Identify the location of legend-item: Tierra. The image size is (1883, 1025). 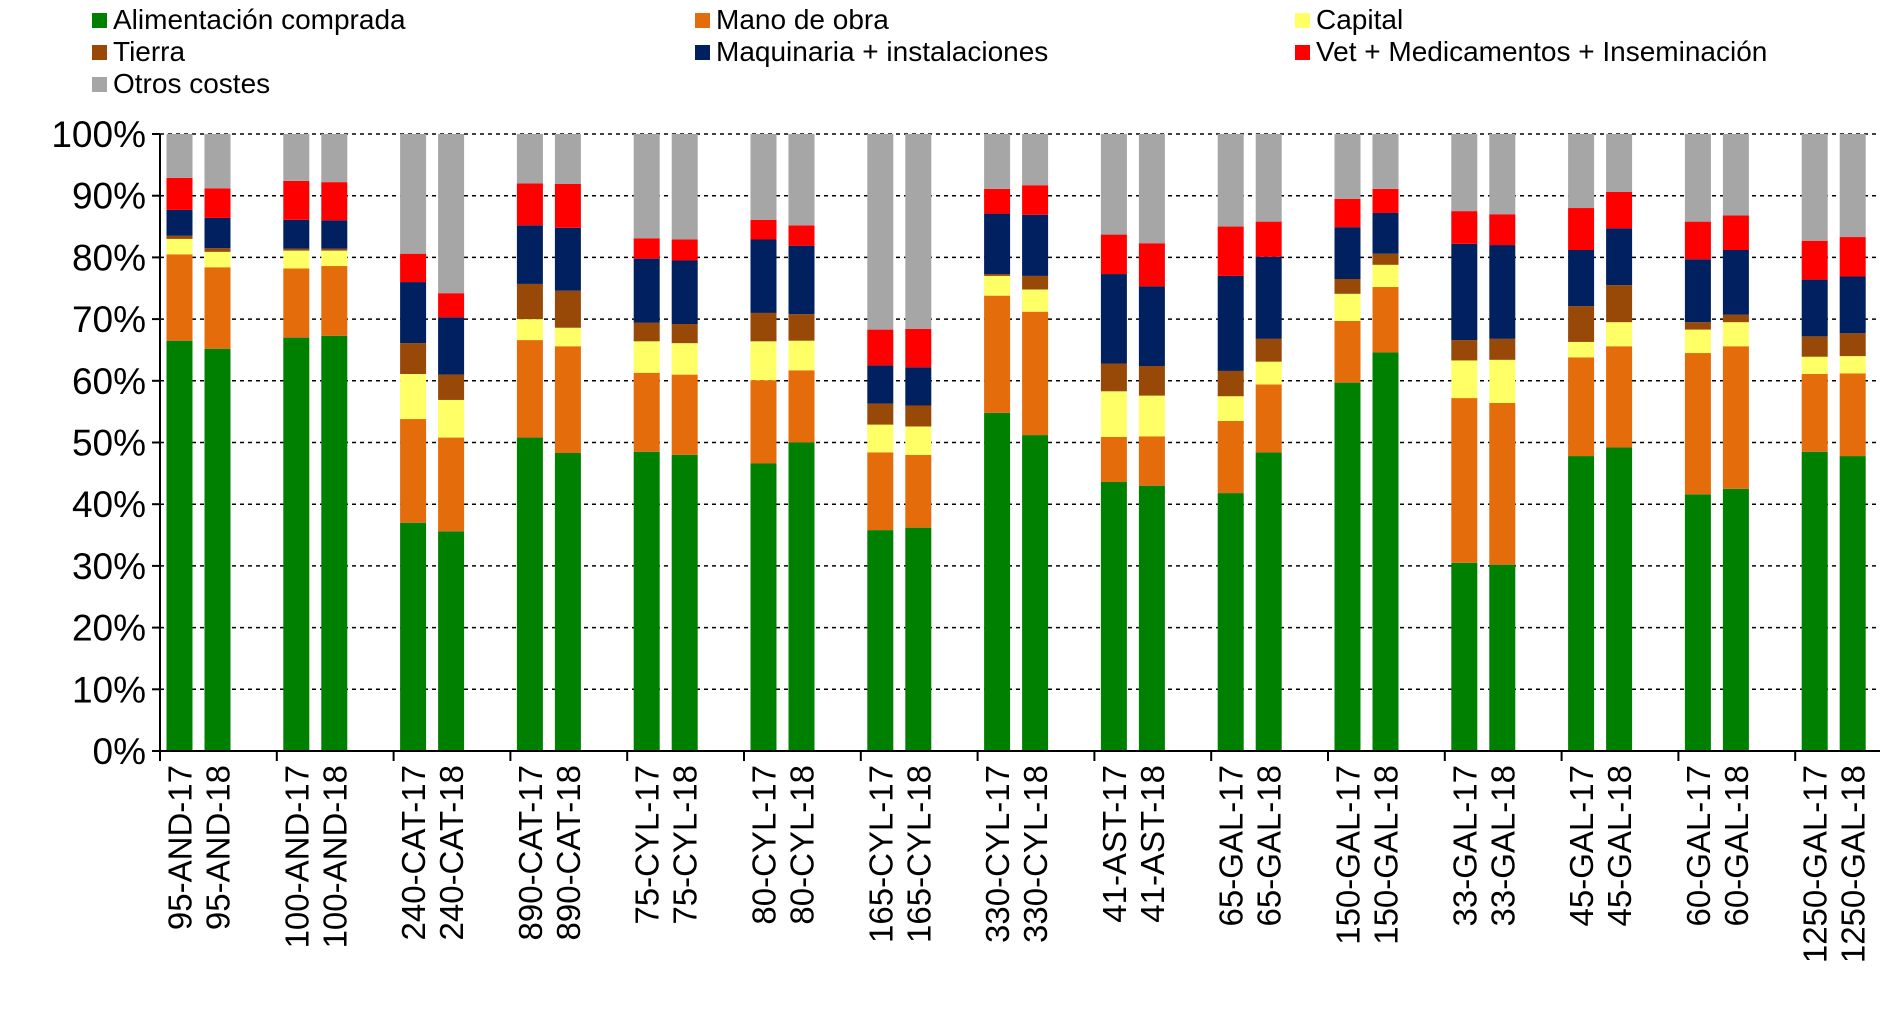
(138, 52).